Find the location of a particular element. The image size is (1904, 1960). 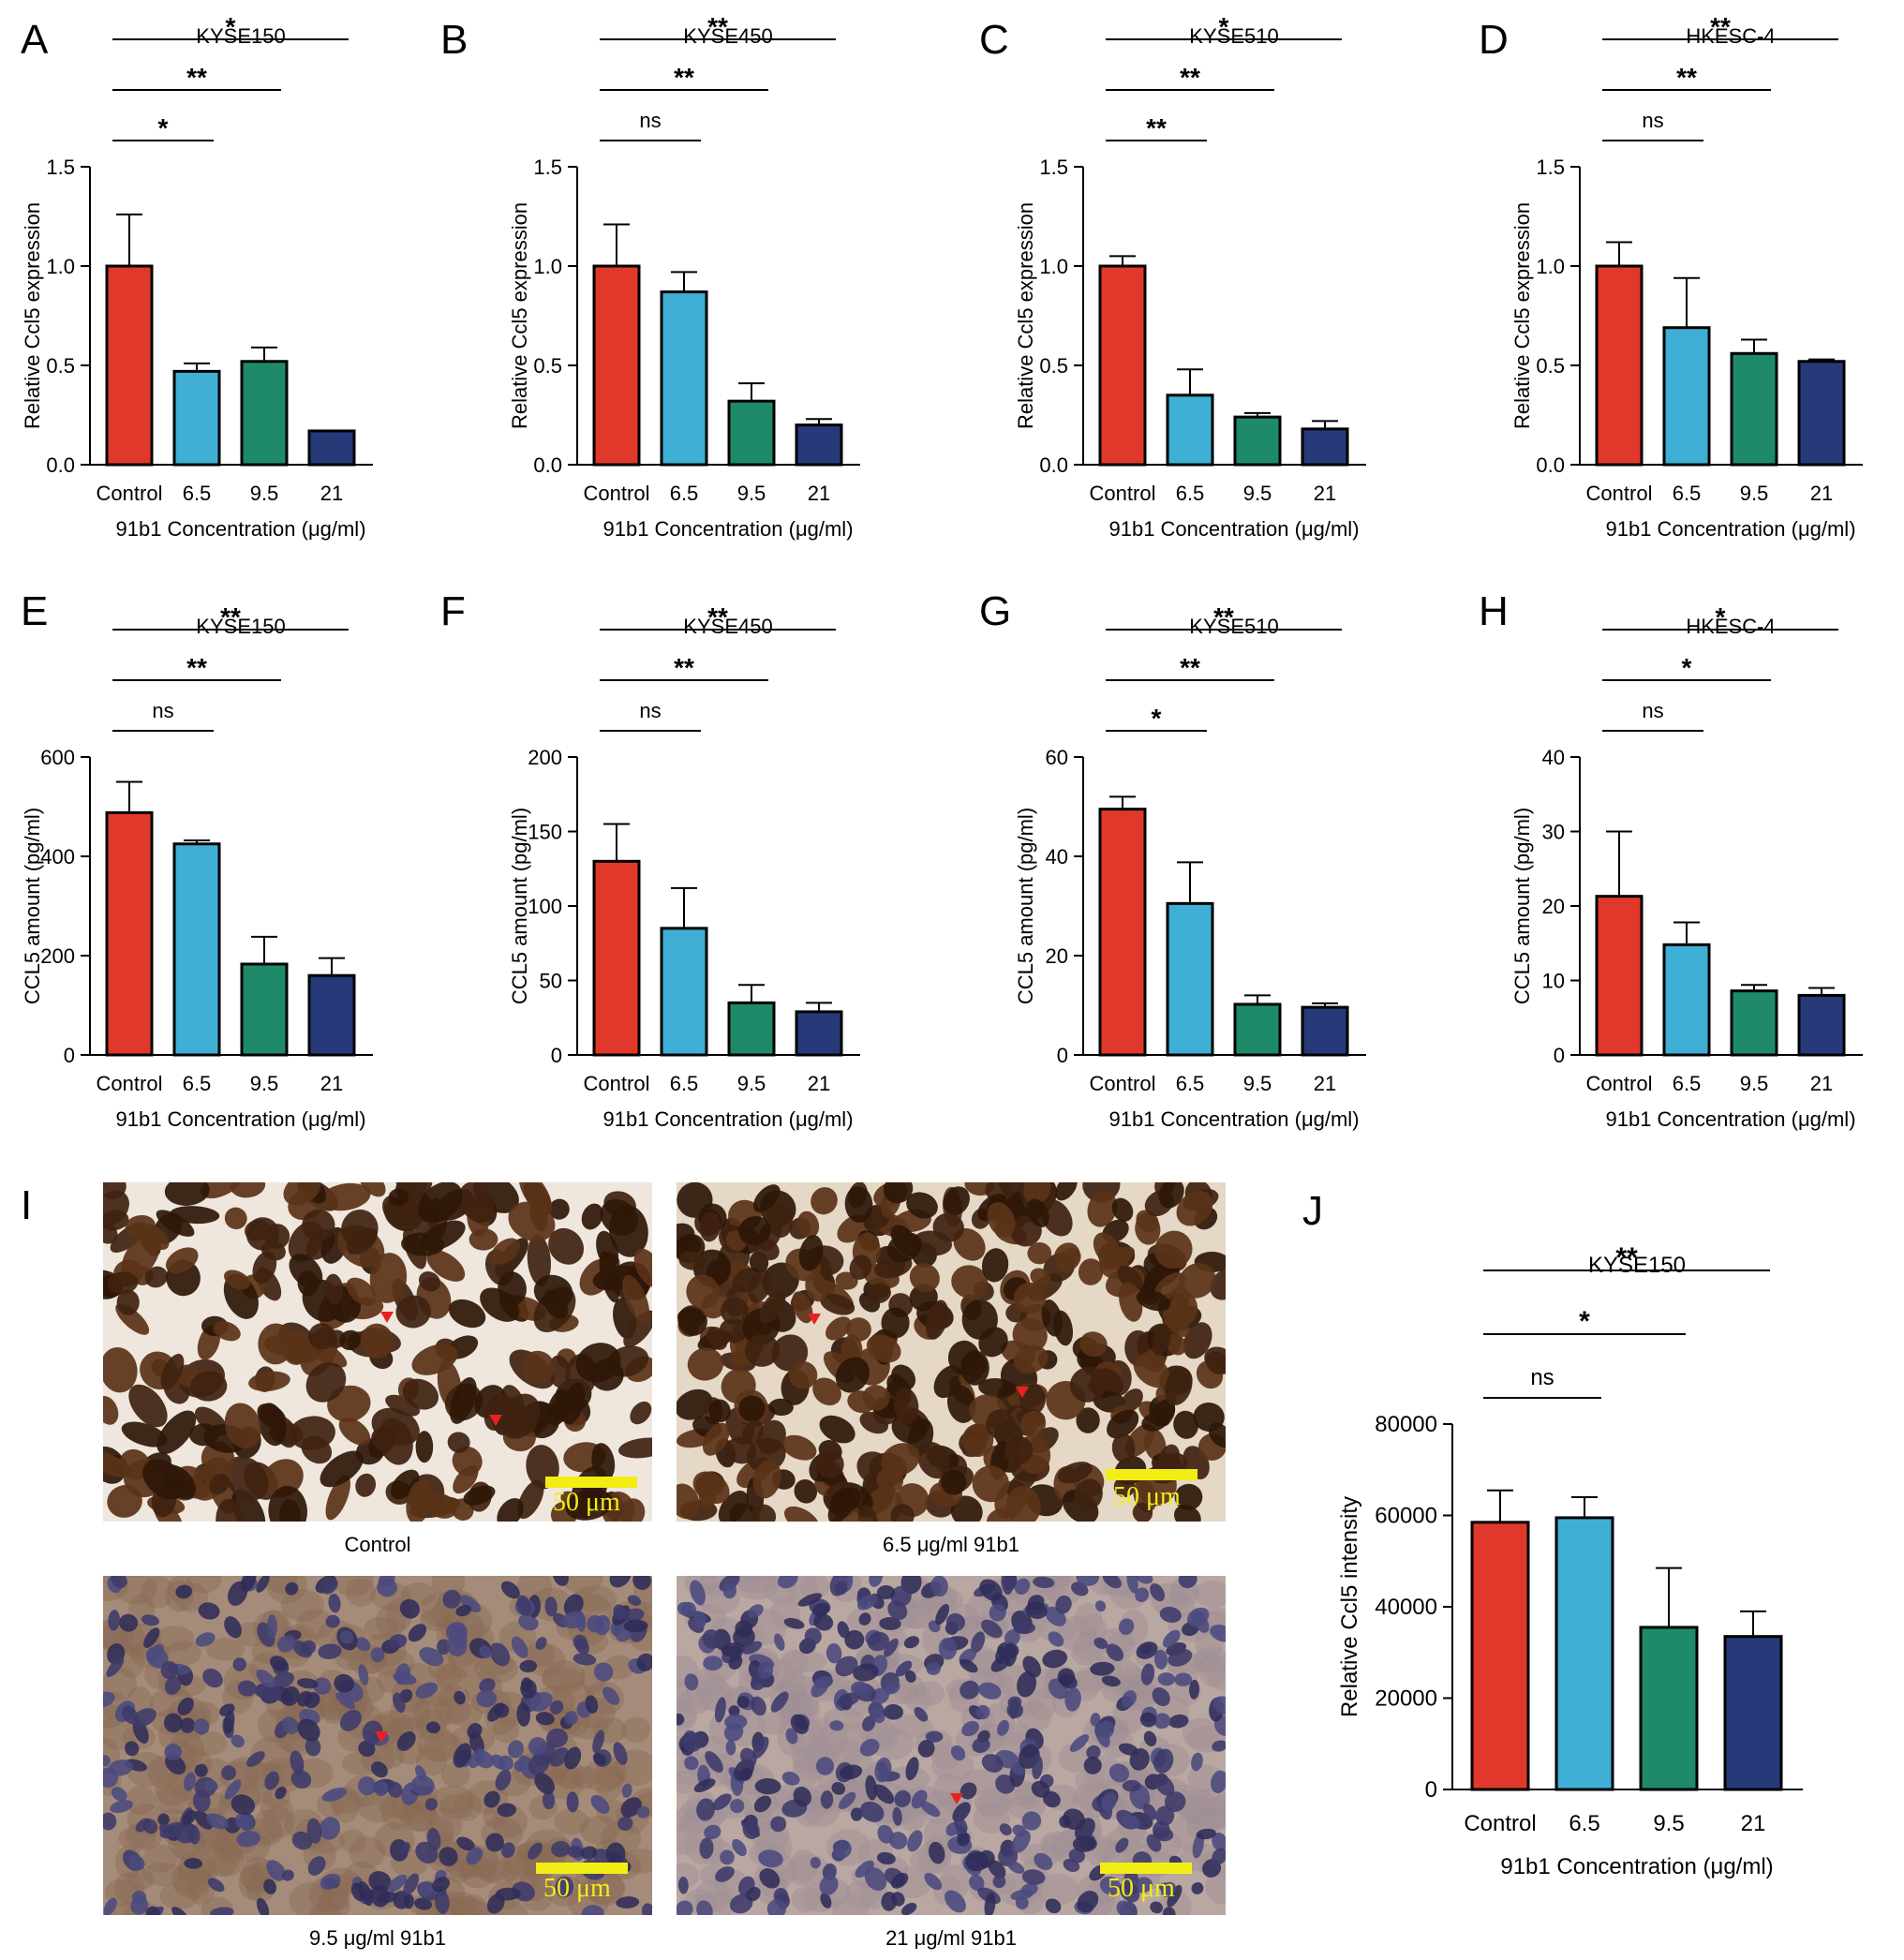

chart-title: KYSE510 is located at coordinates (1233, 626).